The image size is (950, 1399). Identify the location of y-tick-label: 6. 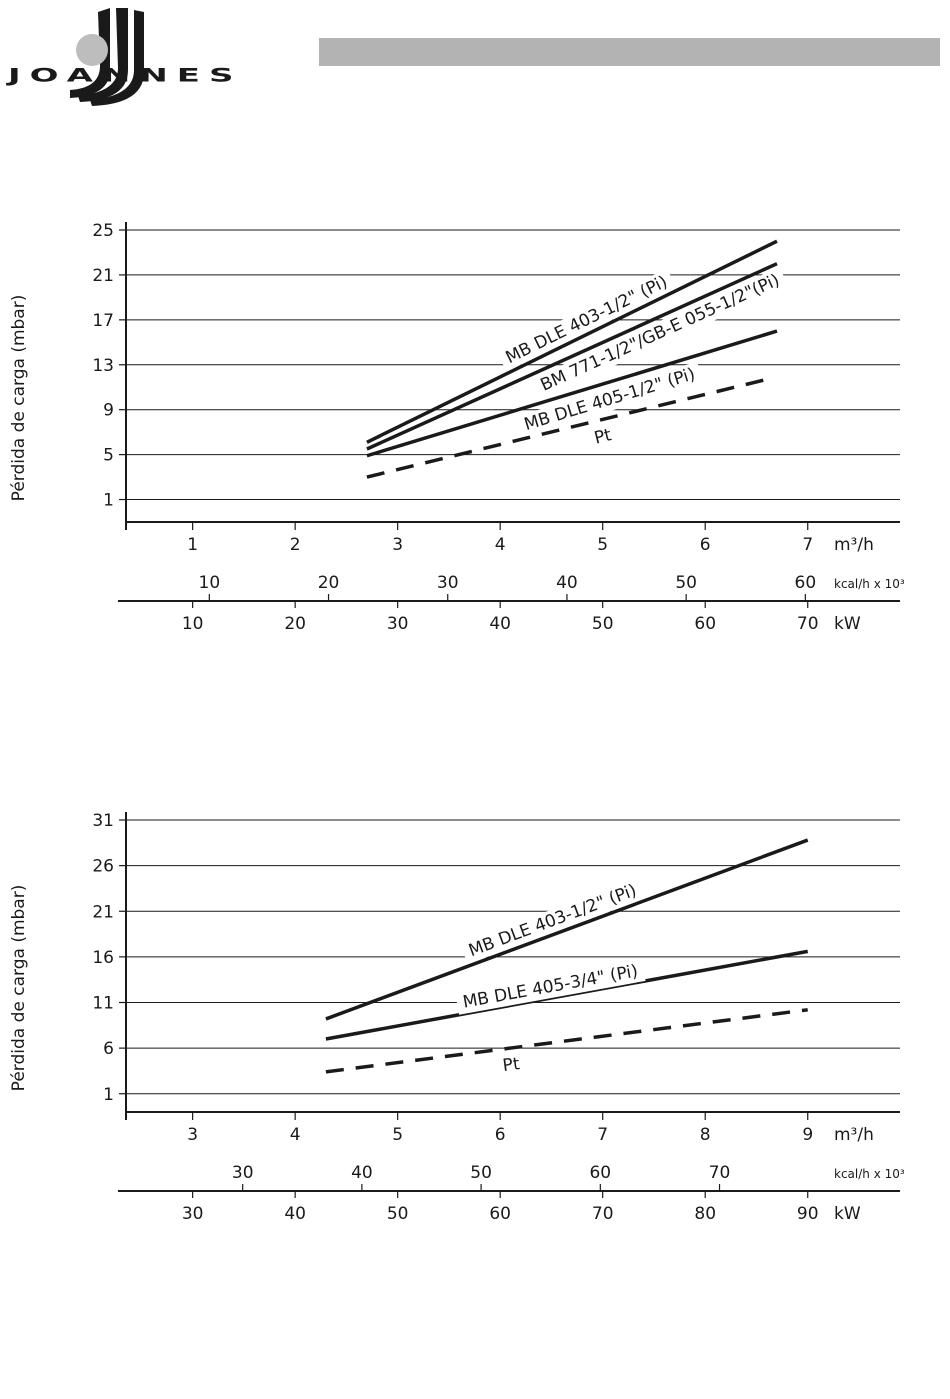
(108, 1049).